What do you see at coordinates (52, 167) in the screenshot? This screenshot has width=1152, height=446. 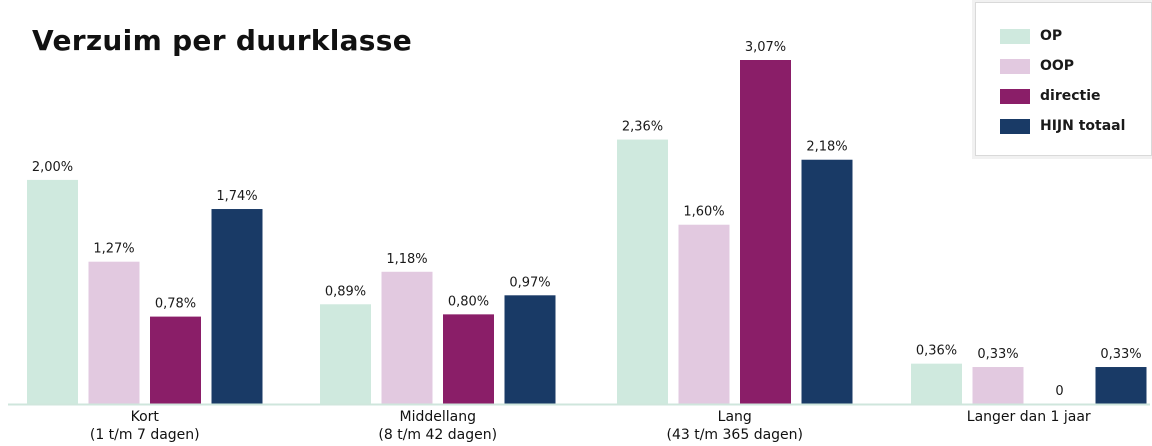 I see `data-label: 2,00%` at bounding box center [52, 167].